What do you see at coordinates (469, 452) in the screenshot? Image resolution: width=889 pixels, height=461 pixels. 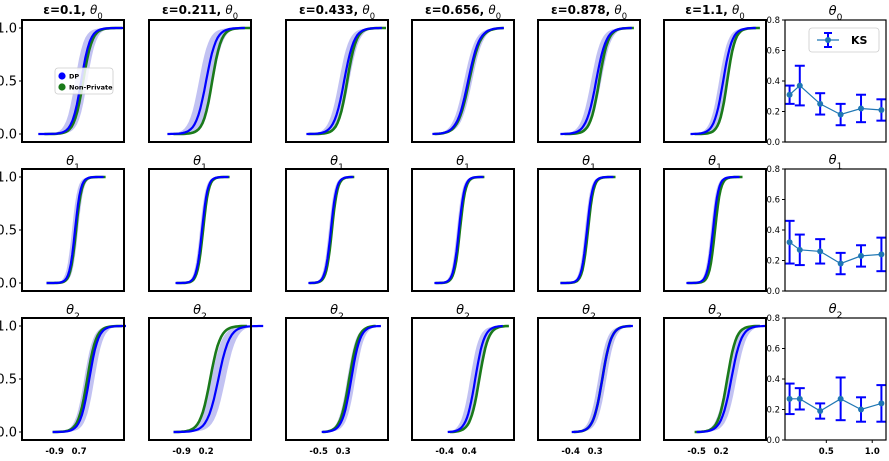 I see `x-tick-label: 0.4` at bounding box center [469, 452].